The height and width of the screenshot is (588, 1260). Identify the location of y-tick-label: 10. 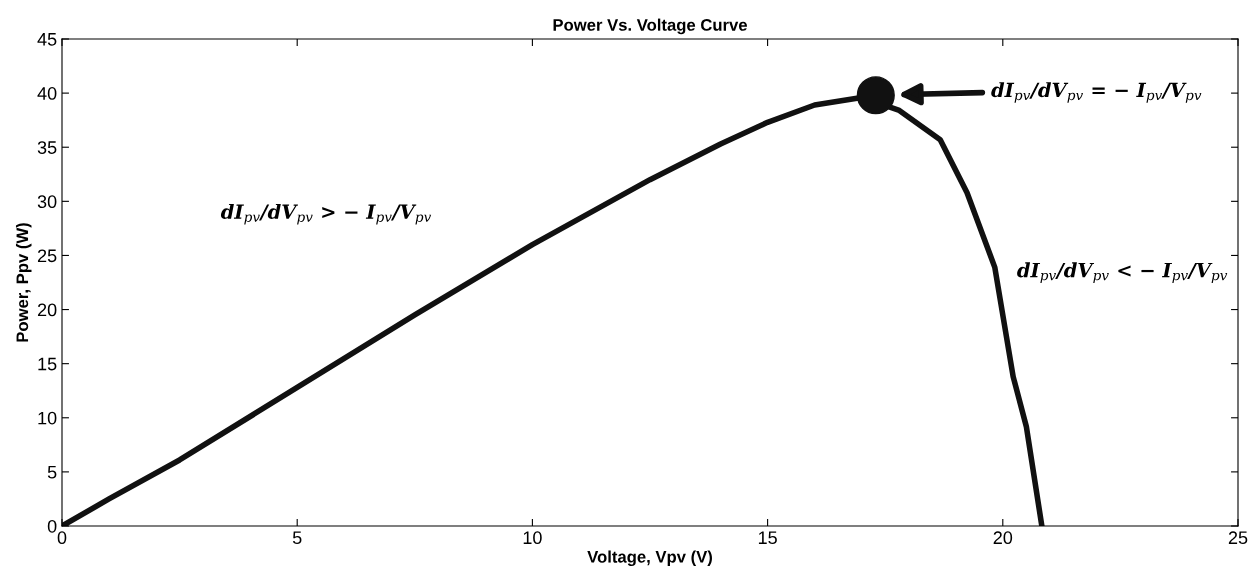
(47, 418).